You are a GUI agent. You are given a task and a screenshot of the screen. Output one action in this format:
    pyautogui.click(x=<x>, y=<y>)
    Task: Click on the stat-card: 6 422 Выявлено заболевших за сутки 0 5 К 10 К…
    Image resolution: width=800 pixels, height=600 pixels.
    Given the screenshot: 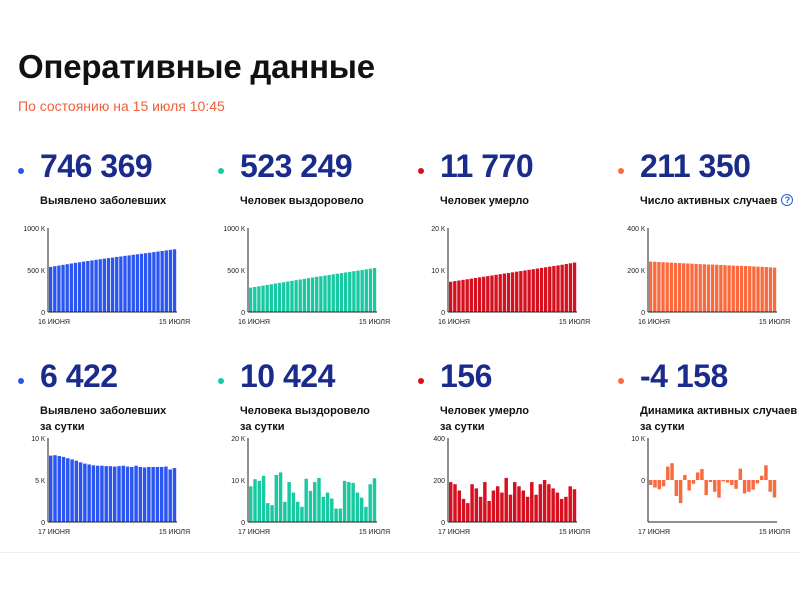 What is the action you would take?
    pyautogui.click(x=113, y=463)
    